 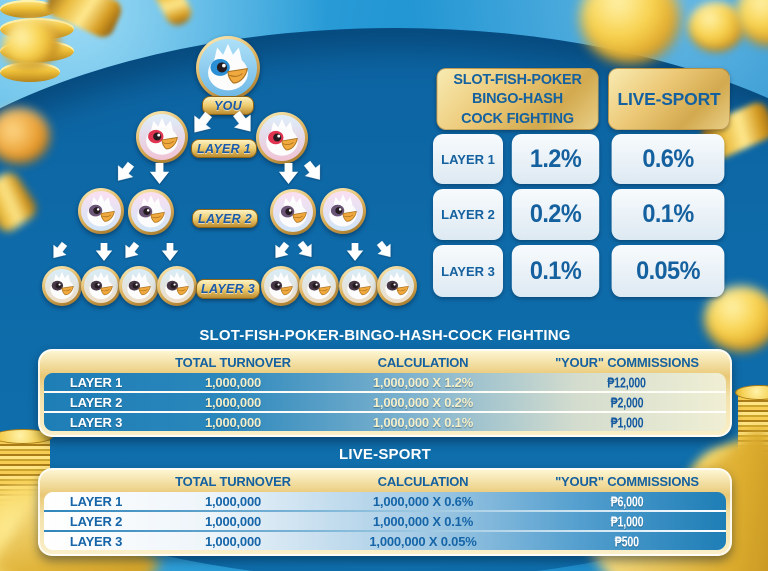 What do you see at coordinates (668, 214) in the screenshot?
I see `rate-sport-value: 0.1%` at bounding box center [668, 214].